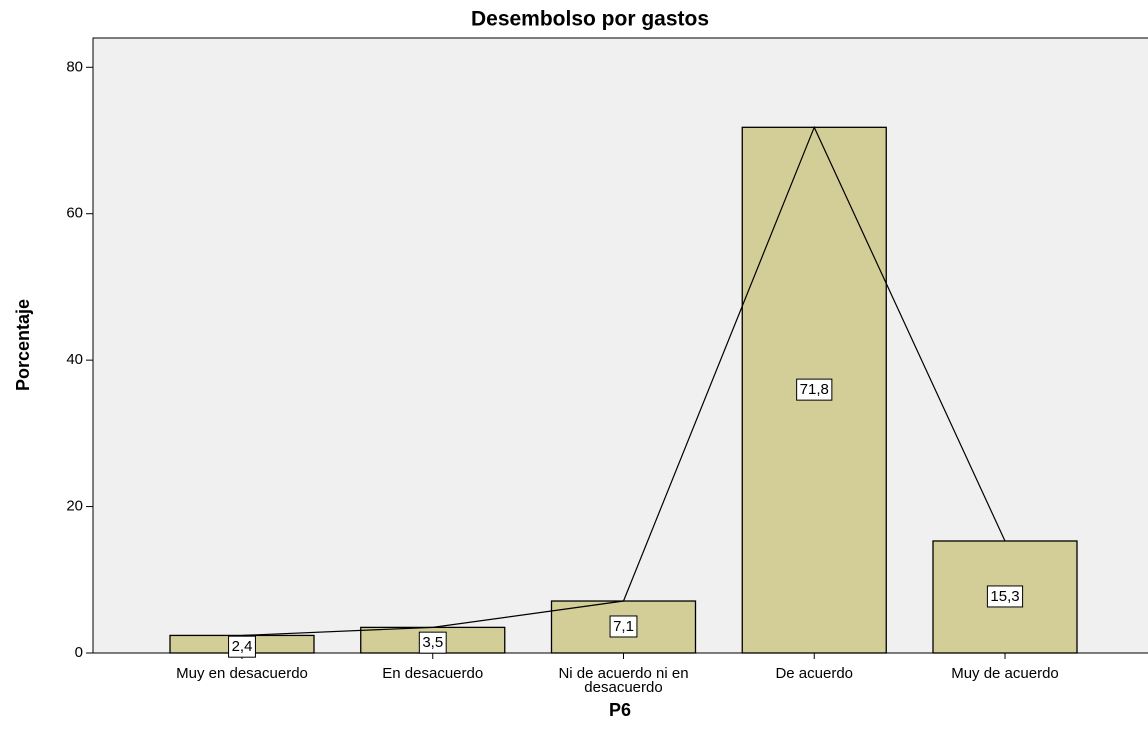 This screenshot has height=737, width=1148. I want to click on y-tick-label: 40, so click(74, 359).